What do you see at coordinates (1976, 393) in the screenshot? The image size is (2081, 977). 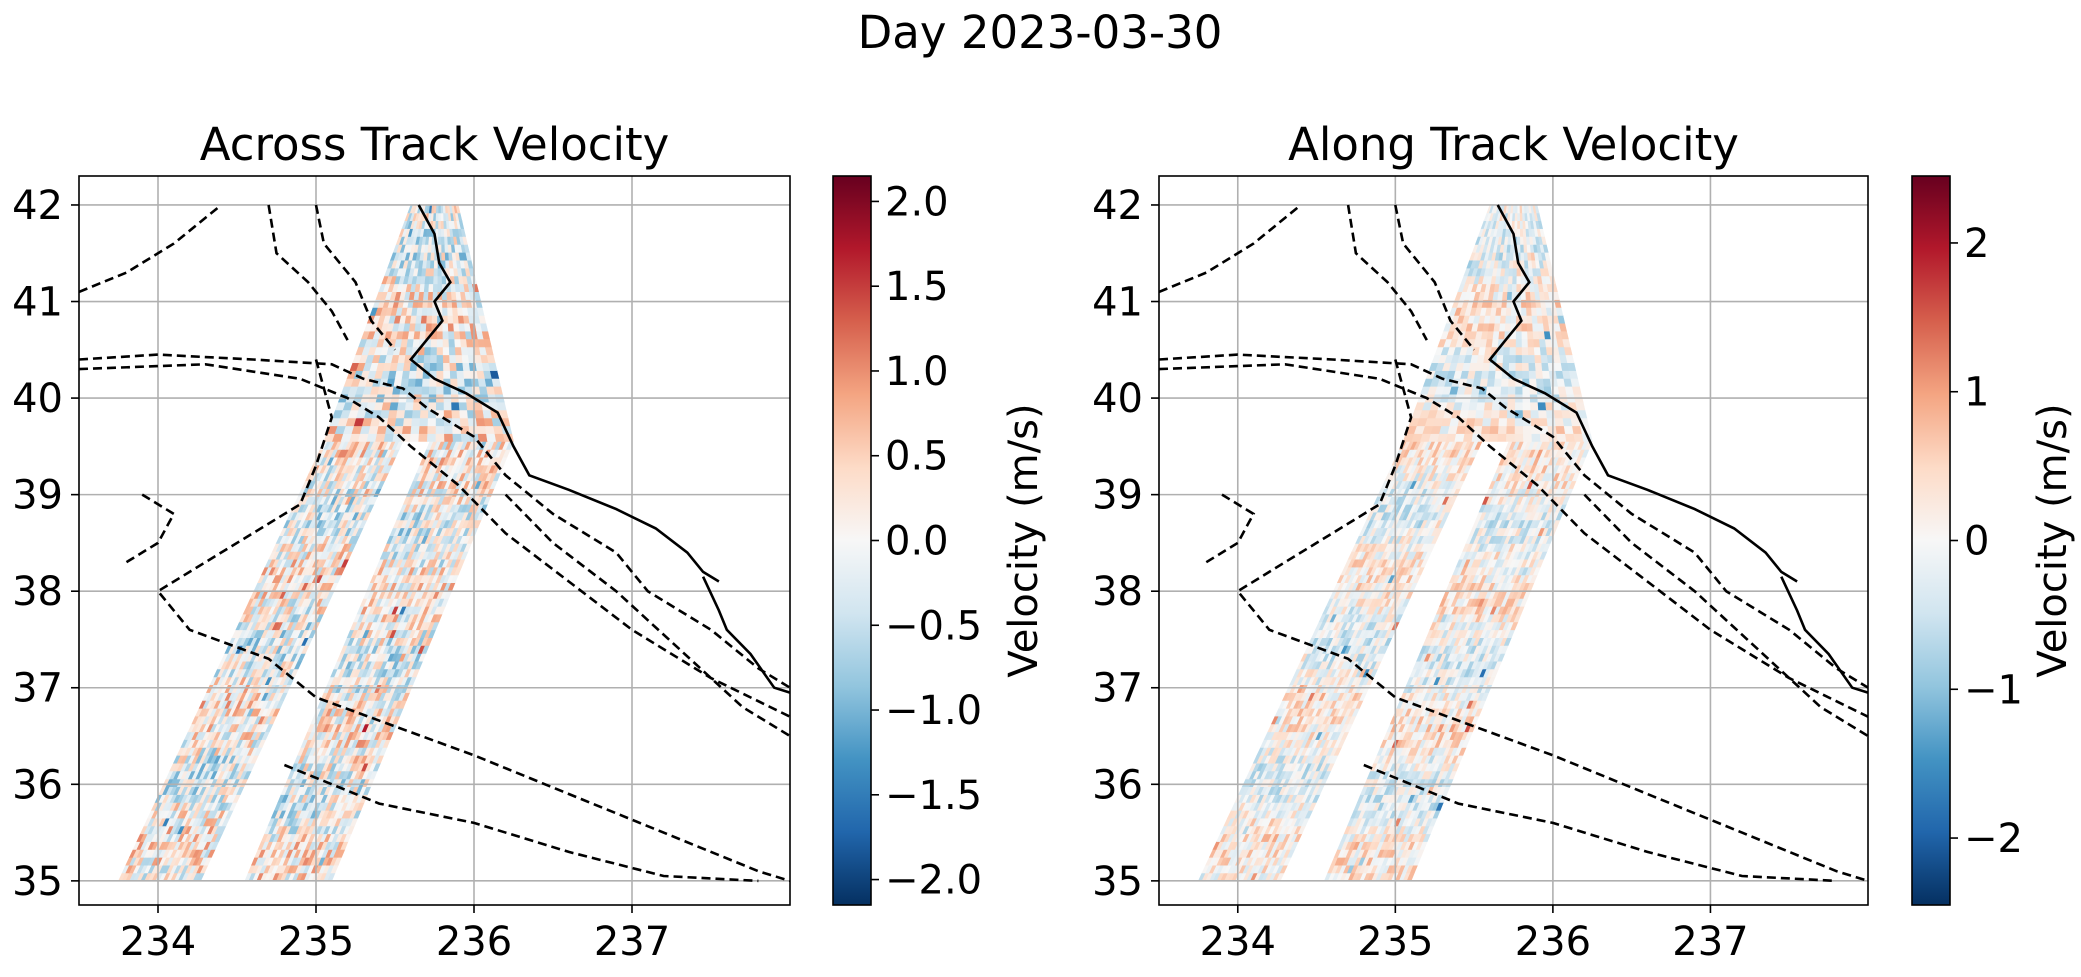 I see `colorbar-tick-label: 1` at bounding box center [1976, 393].